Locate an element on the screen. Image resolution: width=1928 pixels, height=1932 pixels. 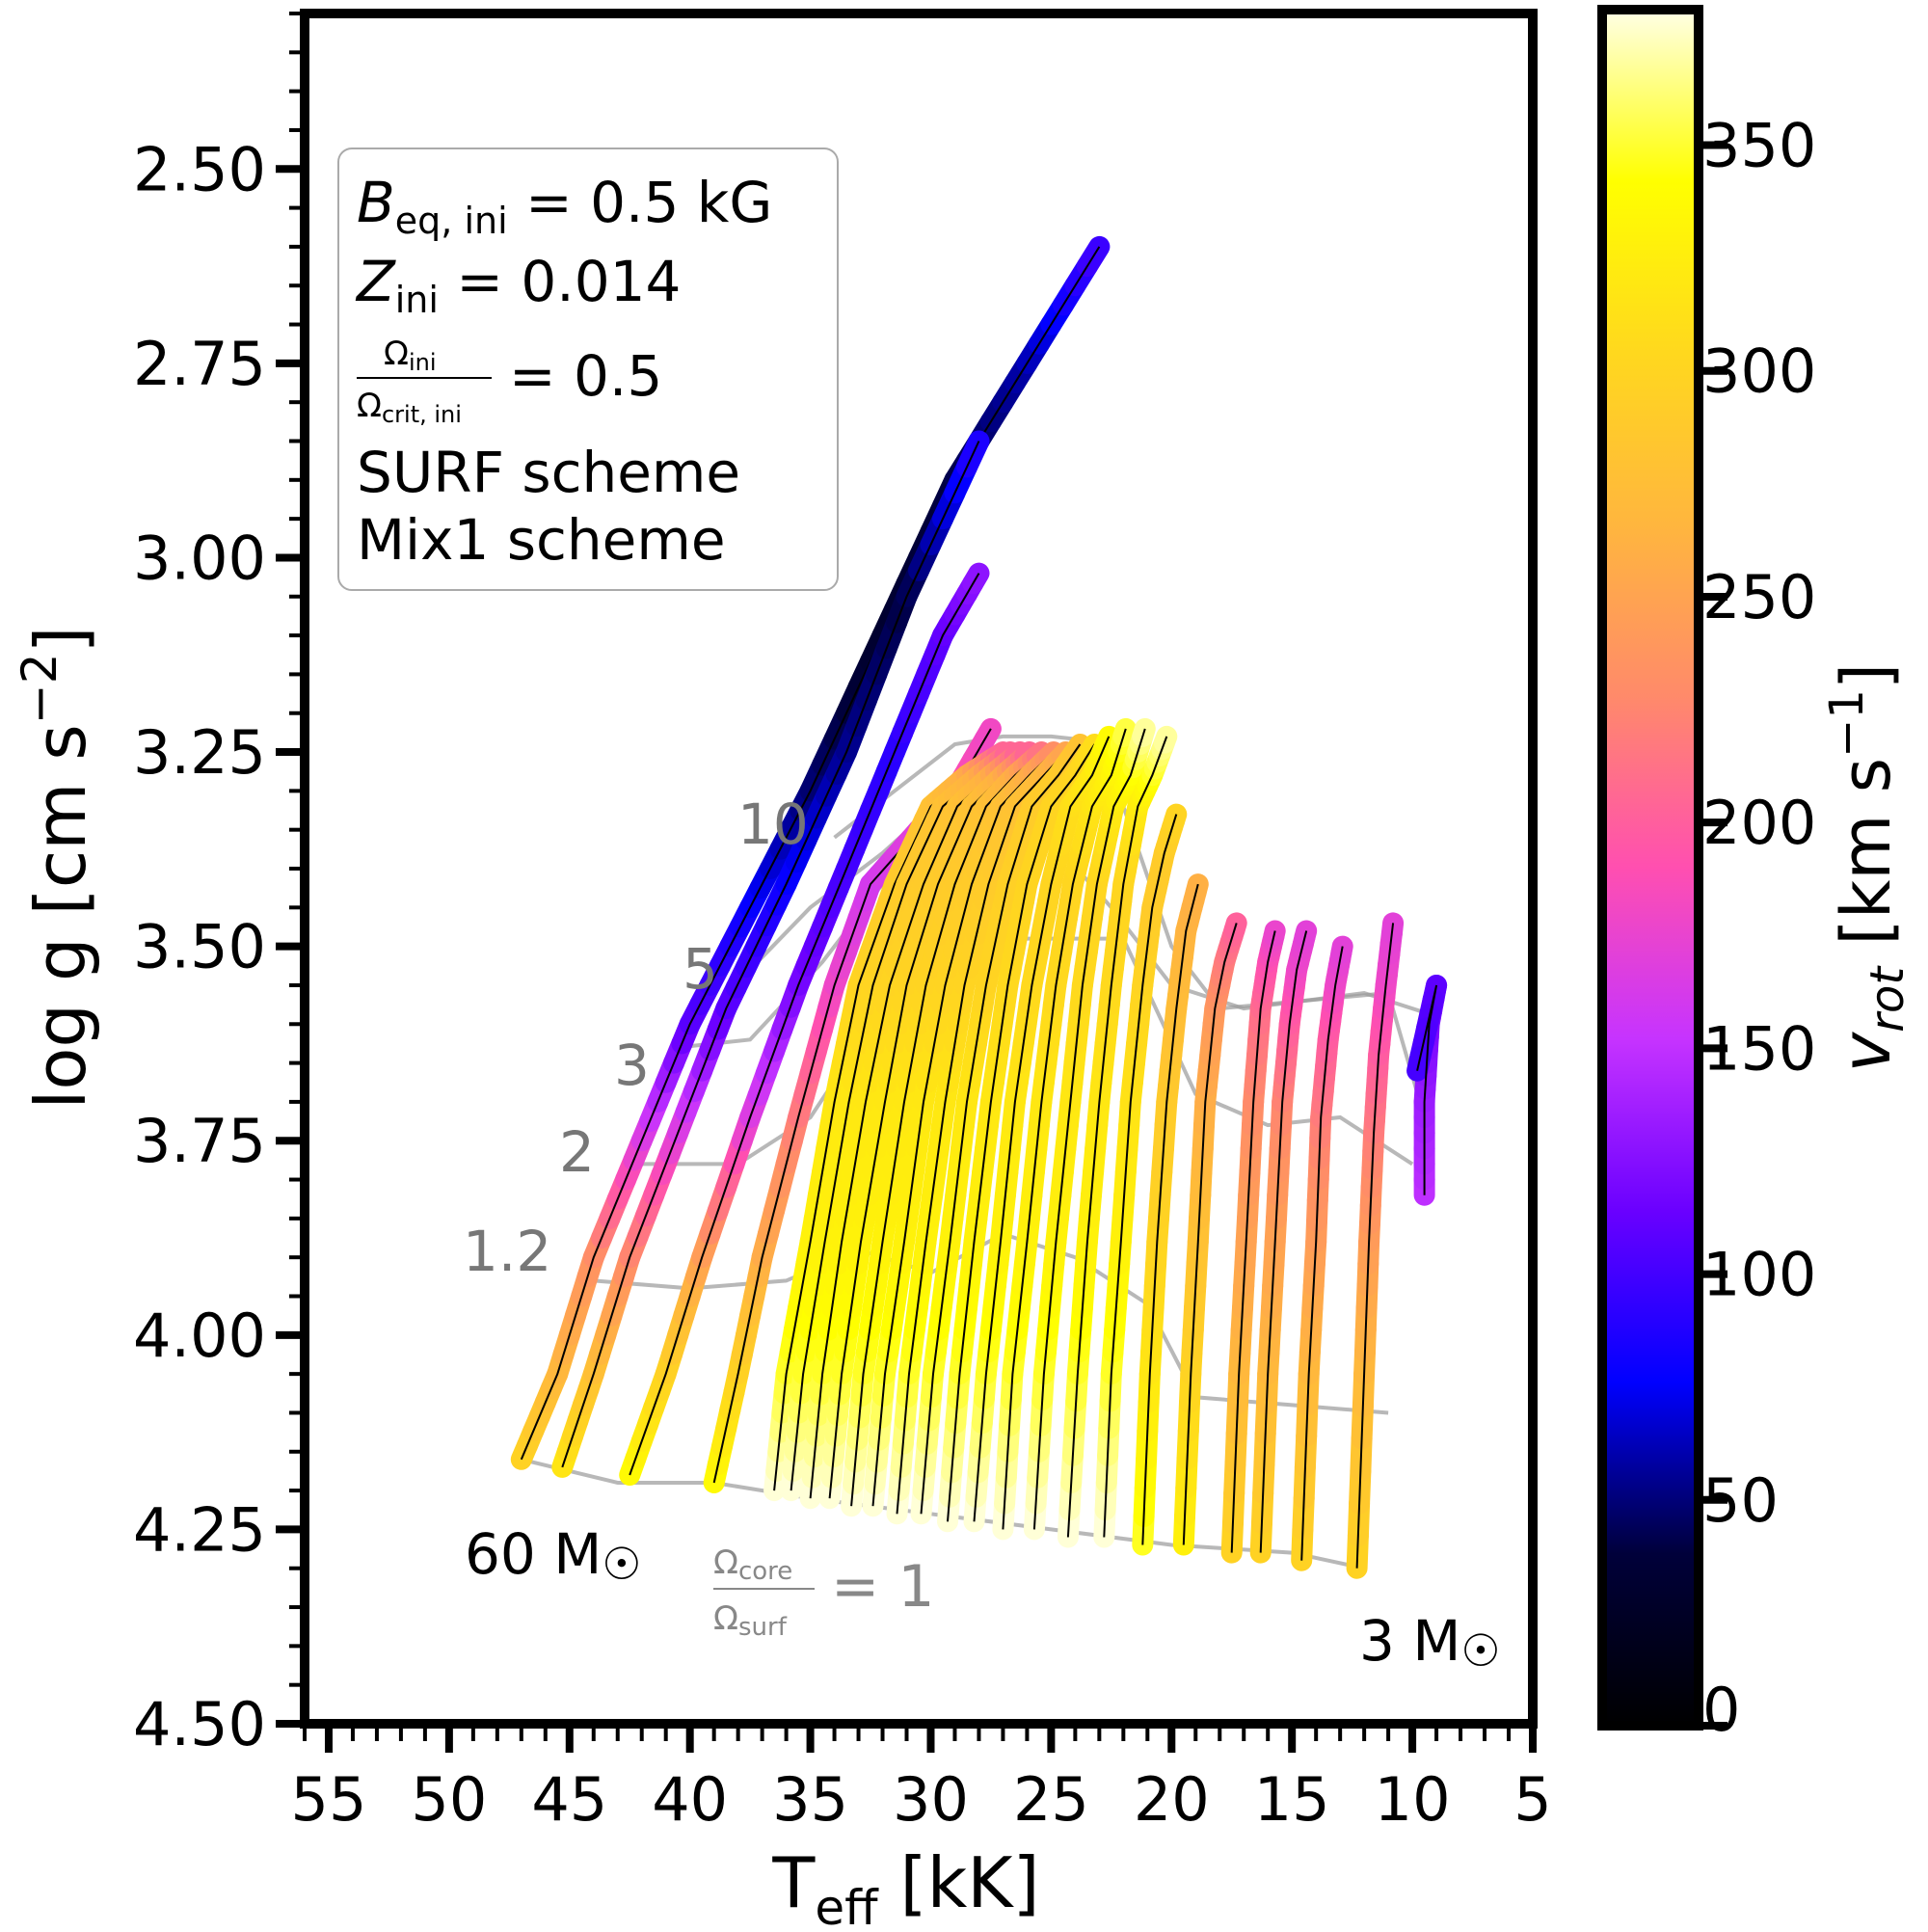
colorbar-gradient is located at coordinates (1650, 868).